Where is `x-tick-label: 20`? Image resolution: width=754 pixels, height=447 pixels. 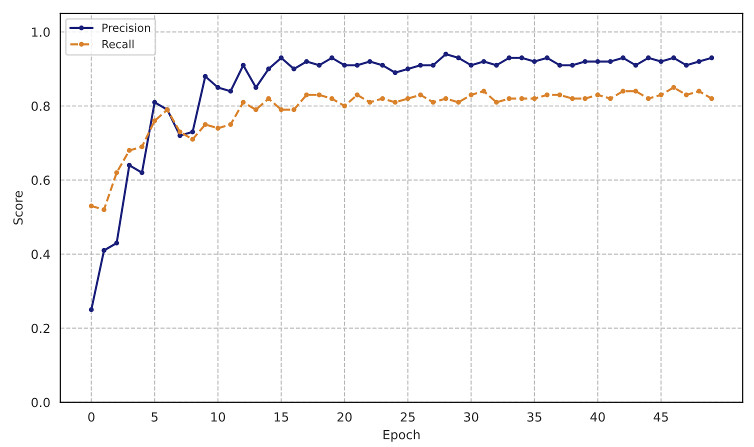 x-tick-label: 20 is located at coordinates (345, 417).